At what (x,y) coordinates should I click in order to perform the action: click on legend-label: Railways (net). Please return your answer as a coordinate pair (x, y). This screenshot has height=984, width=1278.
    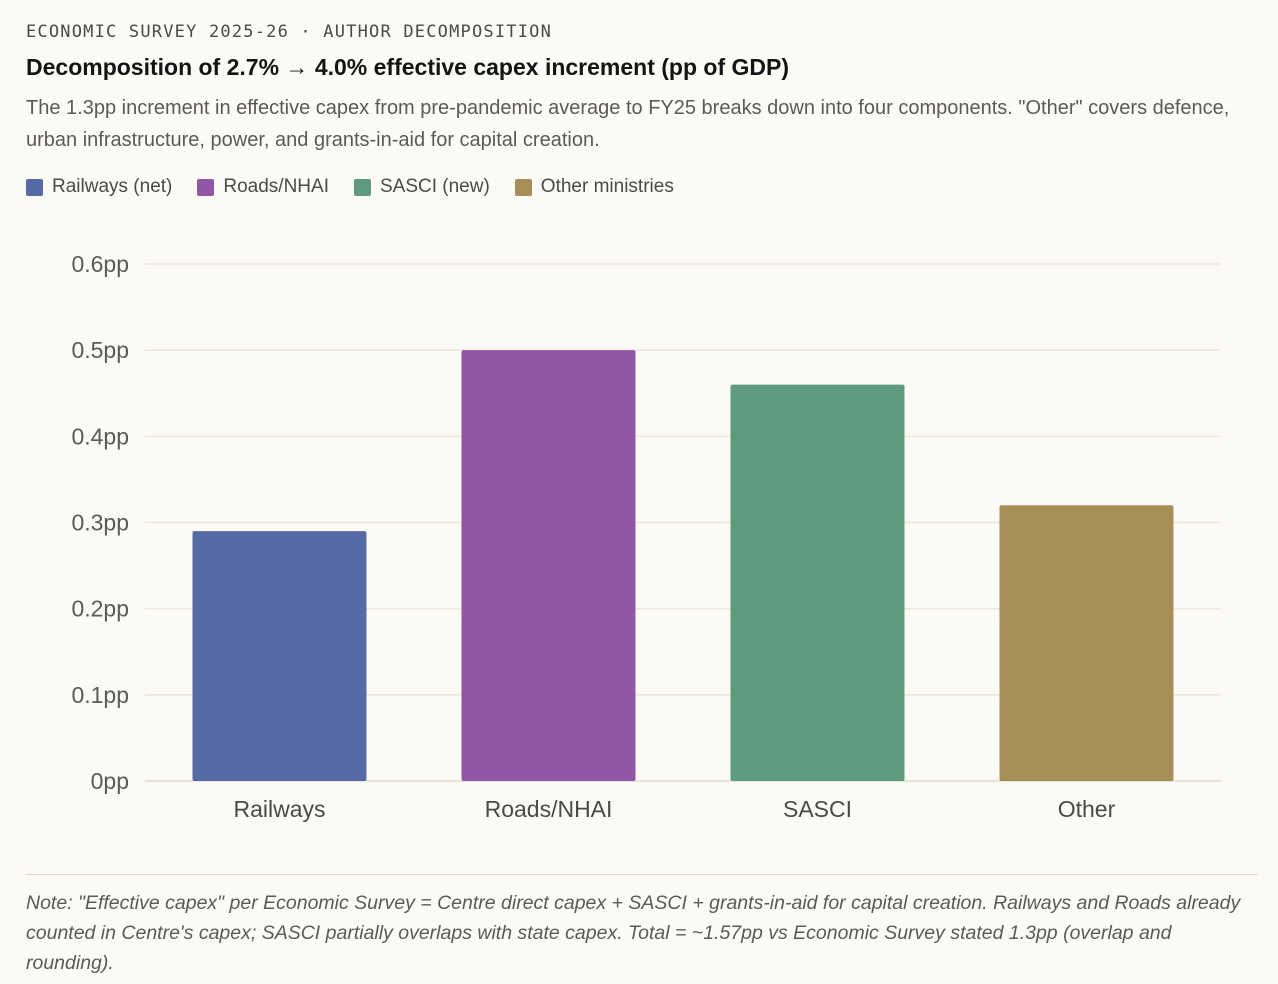
    Looking at the image, I should click on (112, 186).